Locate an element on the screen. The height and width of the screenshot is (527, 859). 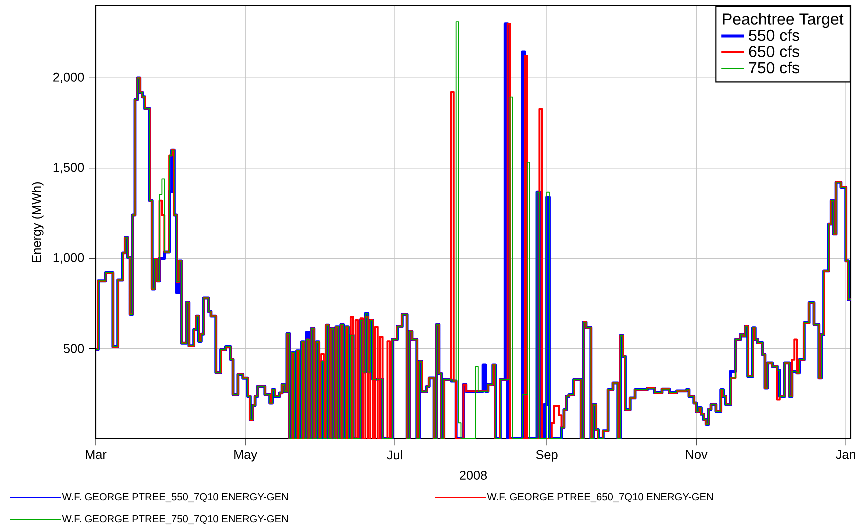
text: W.F. GEORGE PTREE_750_7Q10 ENERGY-GEN is located at coordinates (175, 520).